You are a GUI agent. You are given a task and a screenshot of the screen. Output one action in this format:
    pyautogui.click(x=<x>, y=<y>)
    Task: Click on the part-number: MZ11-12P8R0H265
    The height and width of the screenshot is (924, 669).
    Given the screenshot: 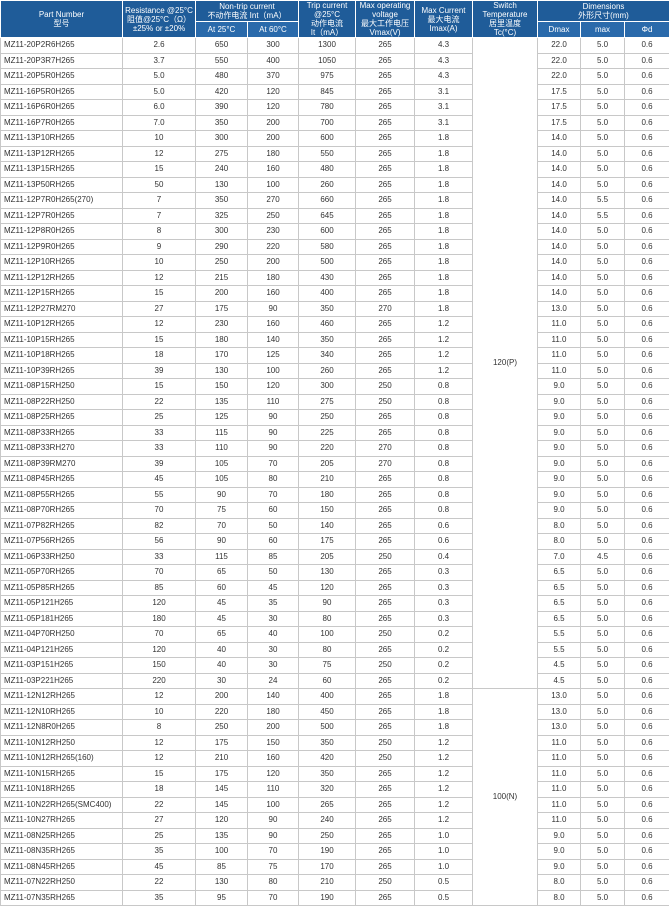 What is the action you would take?
    pyautogui.click(x=61, y=231)
    